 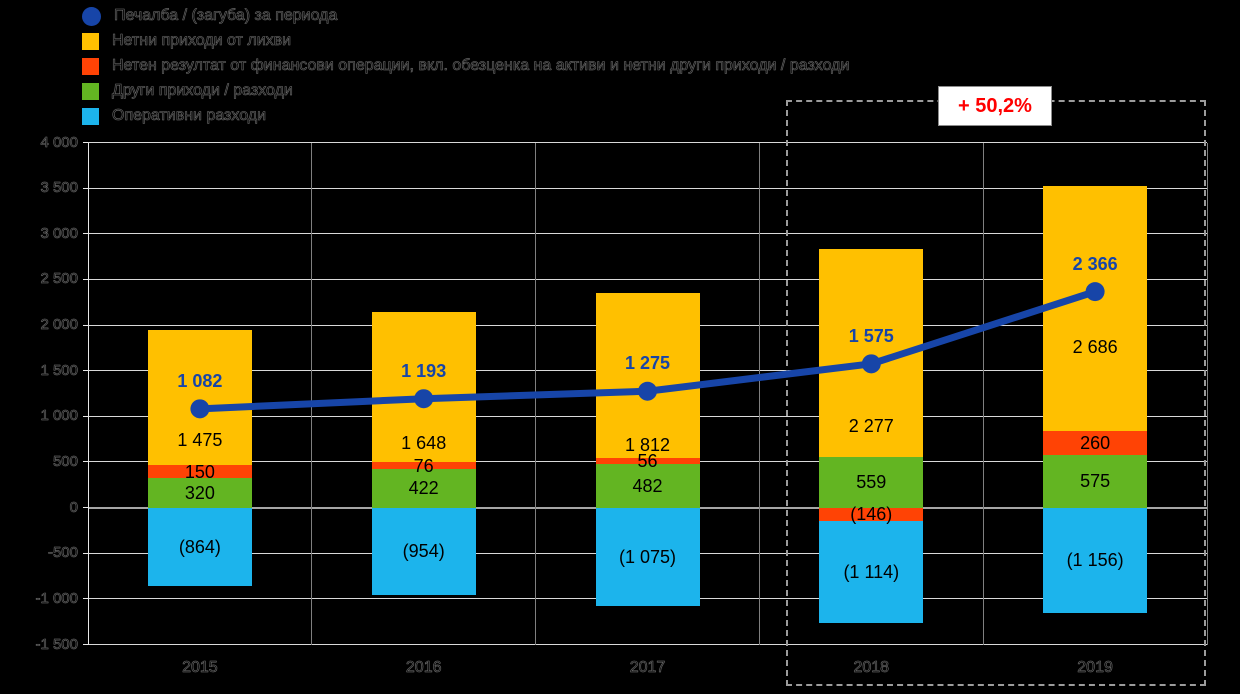 What do you see at coordinates (202, 91) in the screenshot?
I see `legend-label: Други приходи / разходи` at bounding box center [202, 91].